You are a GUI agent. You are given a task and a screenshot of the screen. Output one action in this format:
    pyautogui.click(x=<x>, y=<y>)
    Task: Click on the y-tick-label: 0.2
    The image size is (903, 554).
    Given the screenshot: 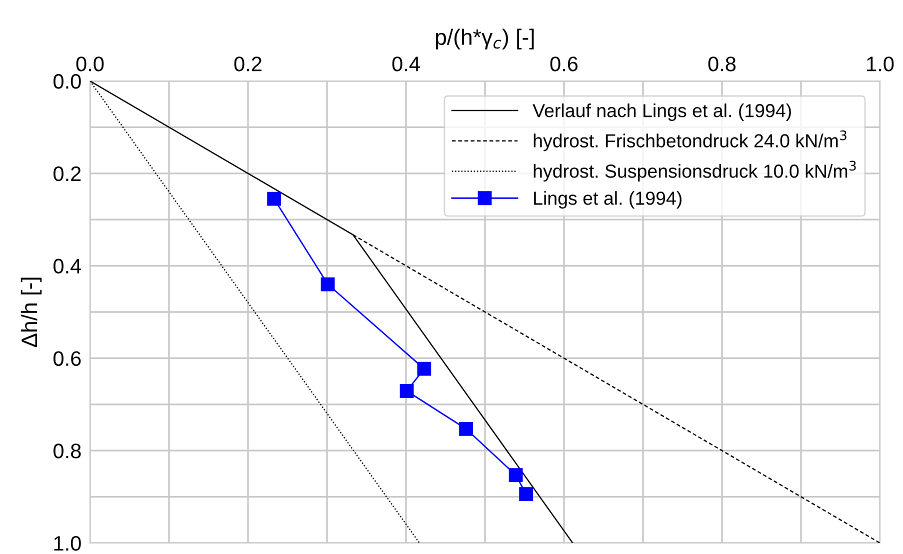 What is the action you would take?
    pyautogui.click(x=67, y=174)
    